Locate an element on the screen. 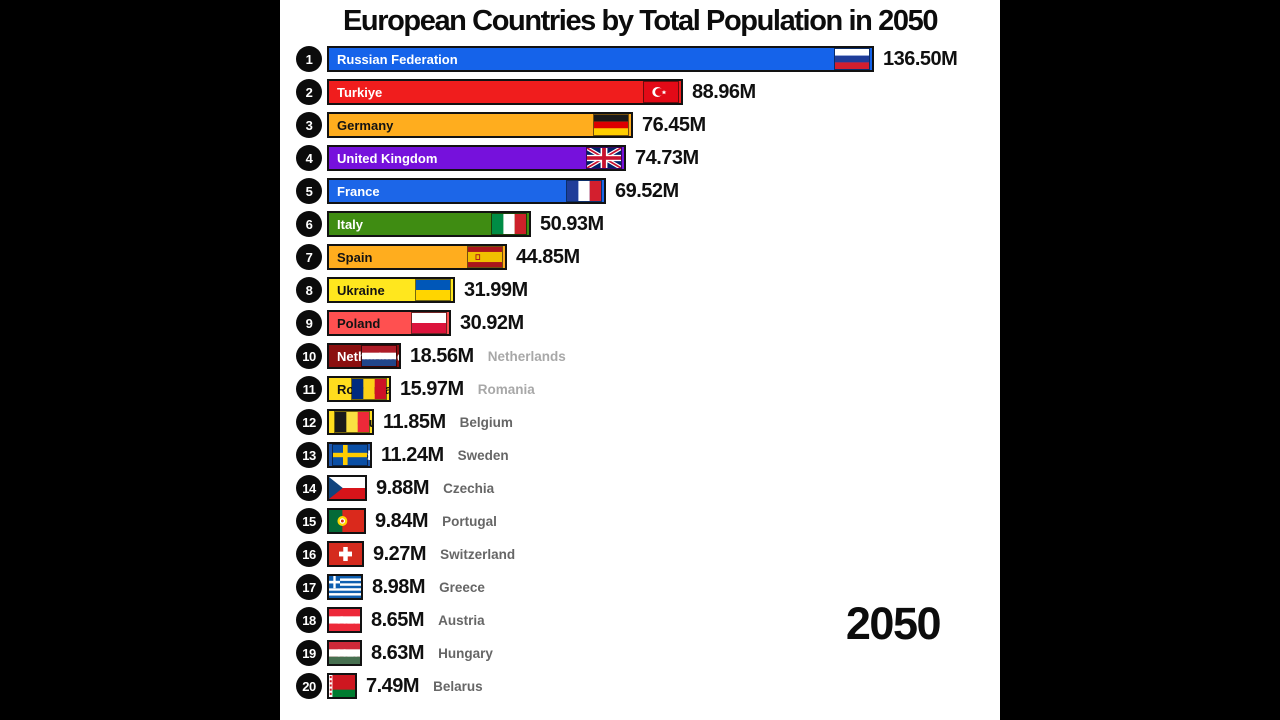  country-name-ghost-label: Sweden is located at coordinates (483, 455).